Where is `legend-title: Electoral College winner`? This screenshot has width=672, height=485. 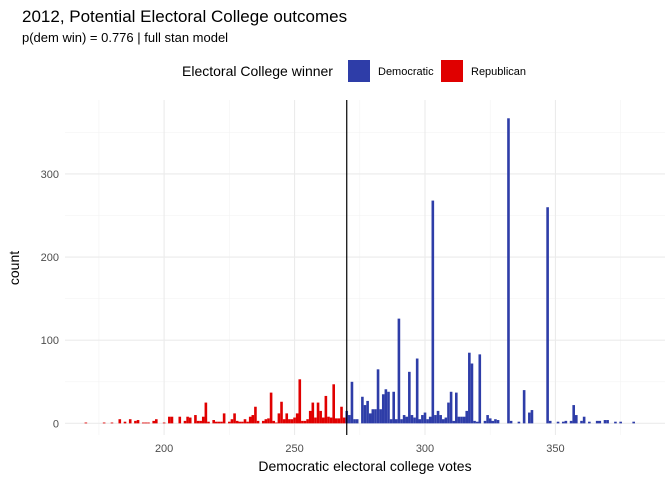
legend-title: Electoral College winner is located at coordinates (257, 71).